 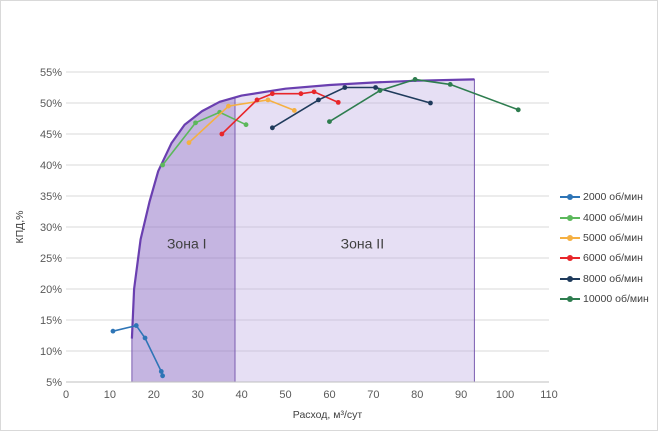 I want to click on y-tick-label: 40%, so click(x=51, y=166).